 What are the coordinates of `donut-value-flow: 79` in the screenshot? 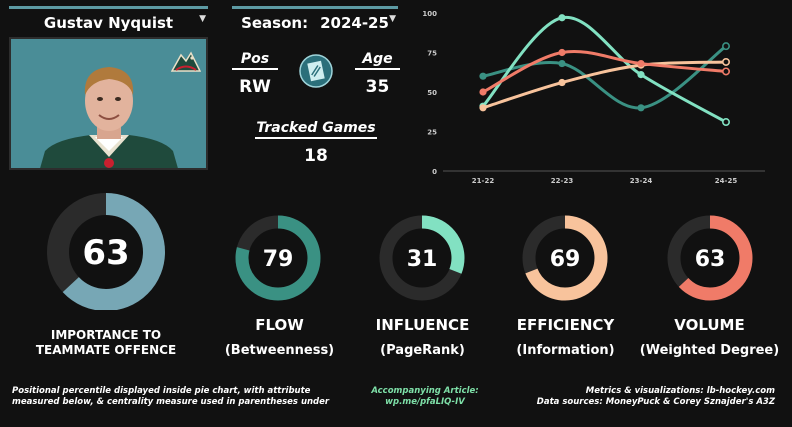 It's located at (278, 259).